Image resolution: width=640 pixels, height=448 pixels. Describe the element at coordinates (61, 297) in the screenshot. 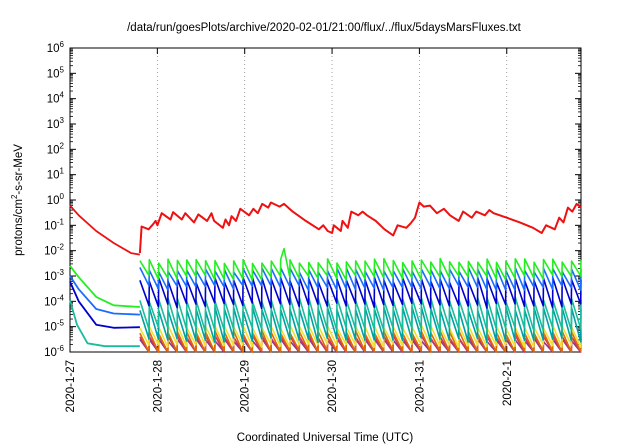

I see `y-tick-label-exp: -4` at that location.